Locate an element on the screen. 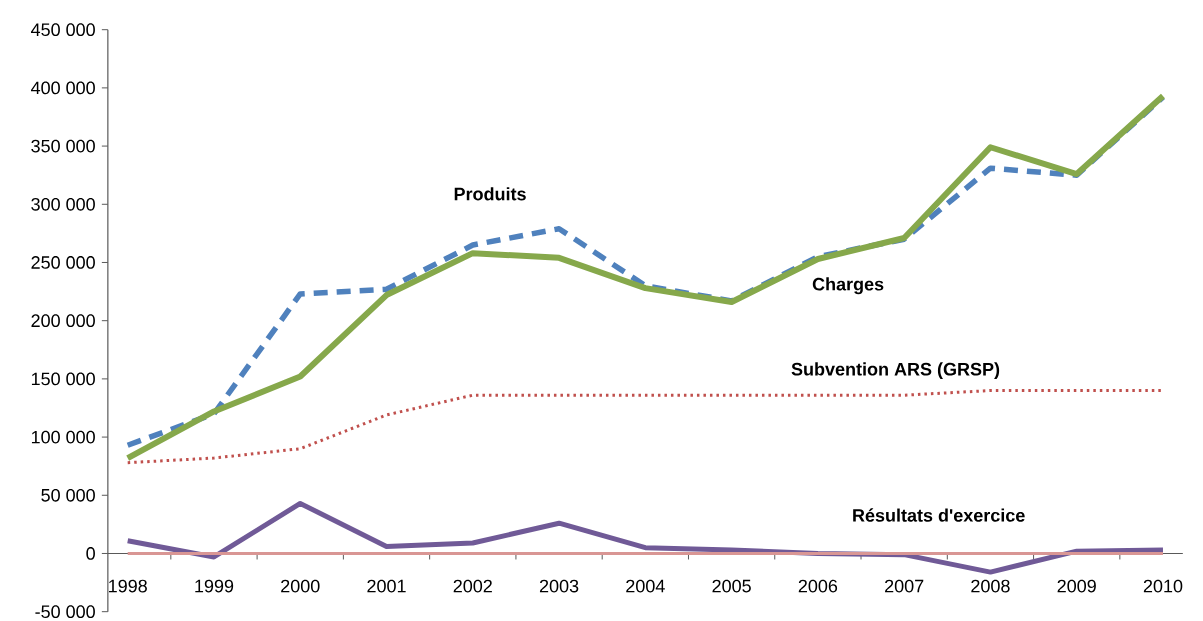 Image resolution: width=1203 pixels, height=621 pixels. x-tick-label: 2007 is located at coordinates (904, 586).